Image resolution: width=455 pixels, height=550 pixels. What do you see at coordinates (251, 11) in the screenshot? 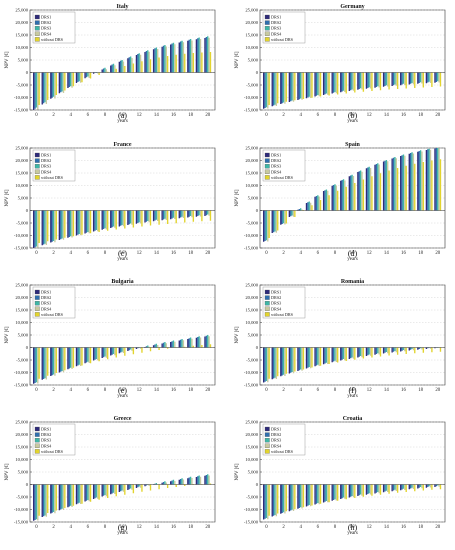
I see `y-tick-label: 25,000` at bounding box center [251, 11].